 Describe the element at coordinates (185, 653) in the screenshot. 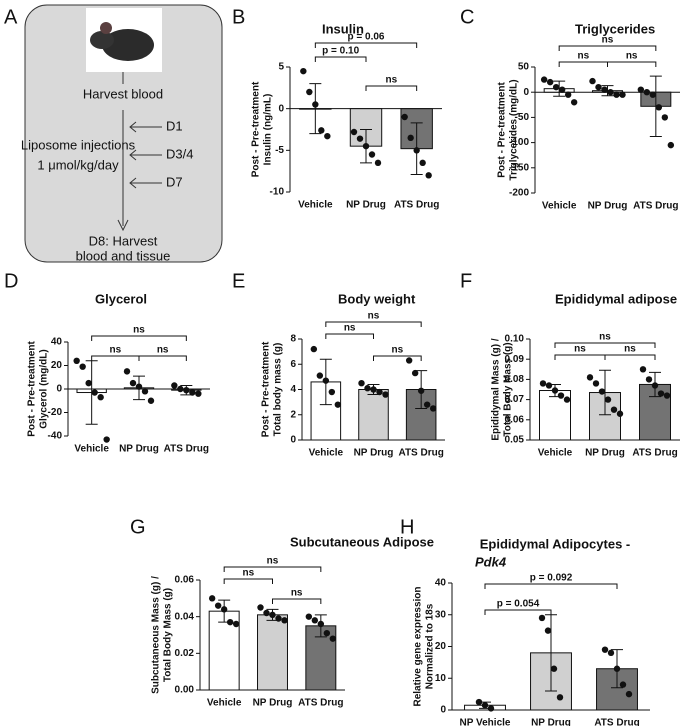

I see `y-tick-label: 0.02` at that location.